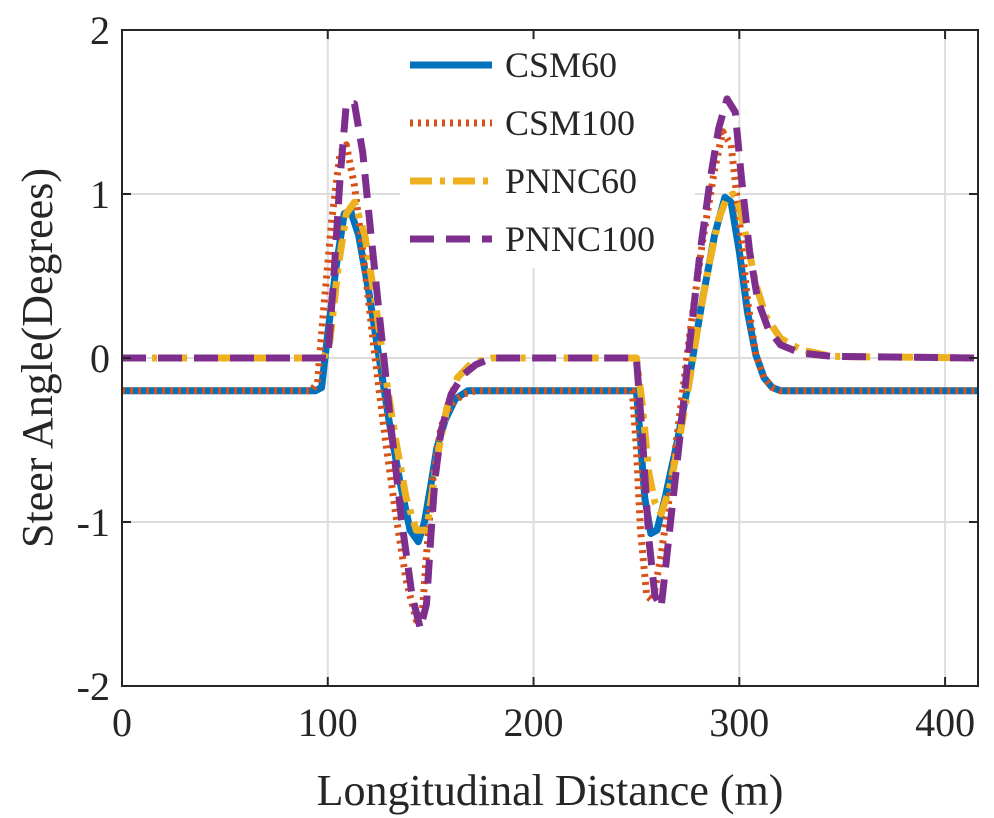 The image size is (994, 818). What do you see at coordinates (328, 722) in the screenshot?
I see `x-tick-label: 100` at bounding box center [328, 722].